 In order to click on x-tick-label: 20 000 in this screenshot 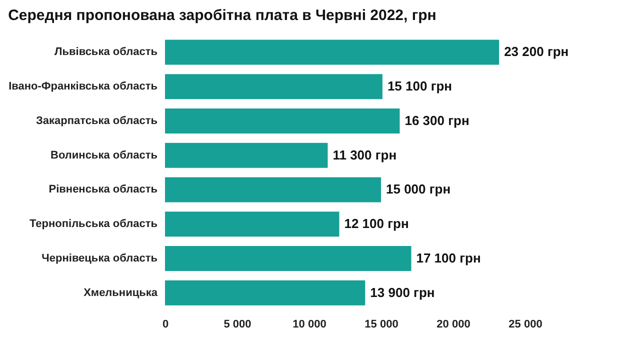, I will do `click(453, 324)`.